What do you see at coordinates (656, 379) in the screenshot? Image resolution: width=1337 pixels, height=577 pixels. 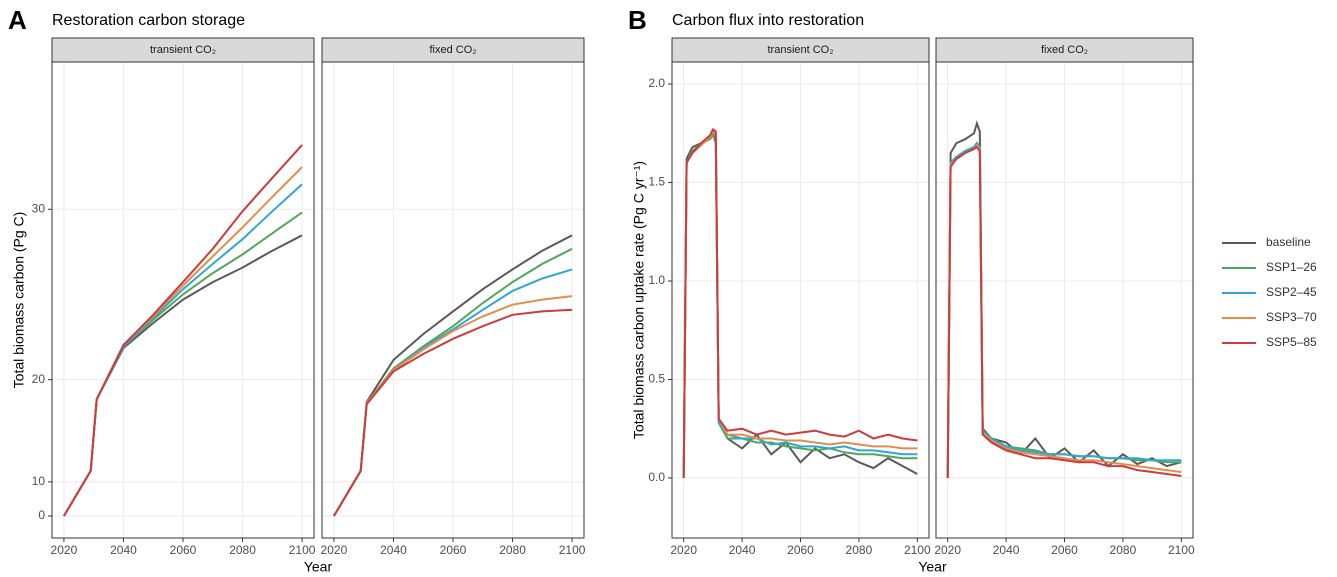 I see `y-tick-label: 0.5` at bounding box center [656, 379].